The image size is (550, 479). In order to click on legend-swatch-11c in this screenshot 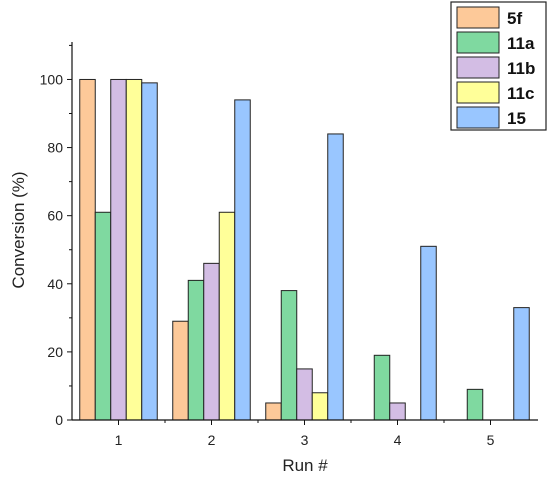, I will do `click(478, 92)`.